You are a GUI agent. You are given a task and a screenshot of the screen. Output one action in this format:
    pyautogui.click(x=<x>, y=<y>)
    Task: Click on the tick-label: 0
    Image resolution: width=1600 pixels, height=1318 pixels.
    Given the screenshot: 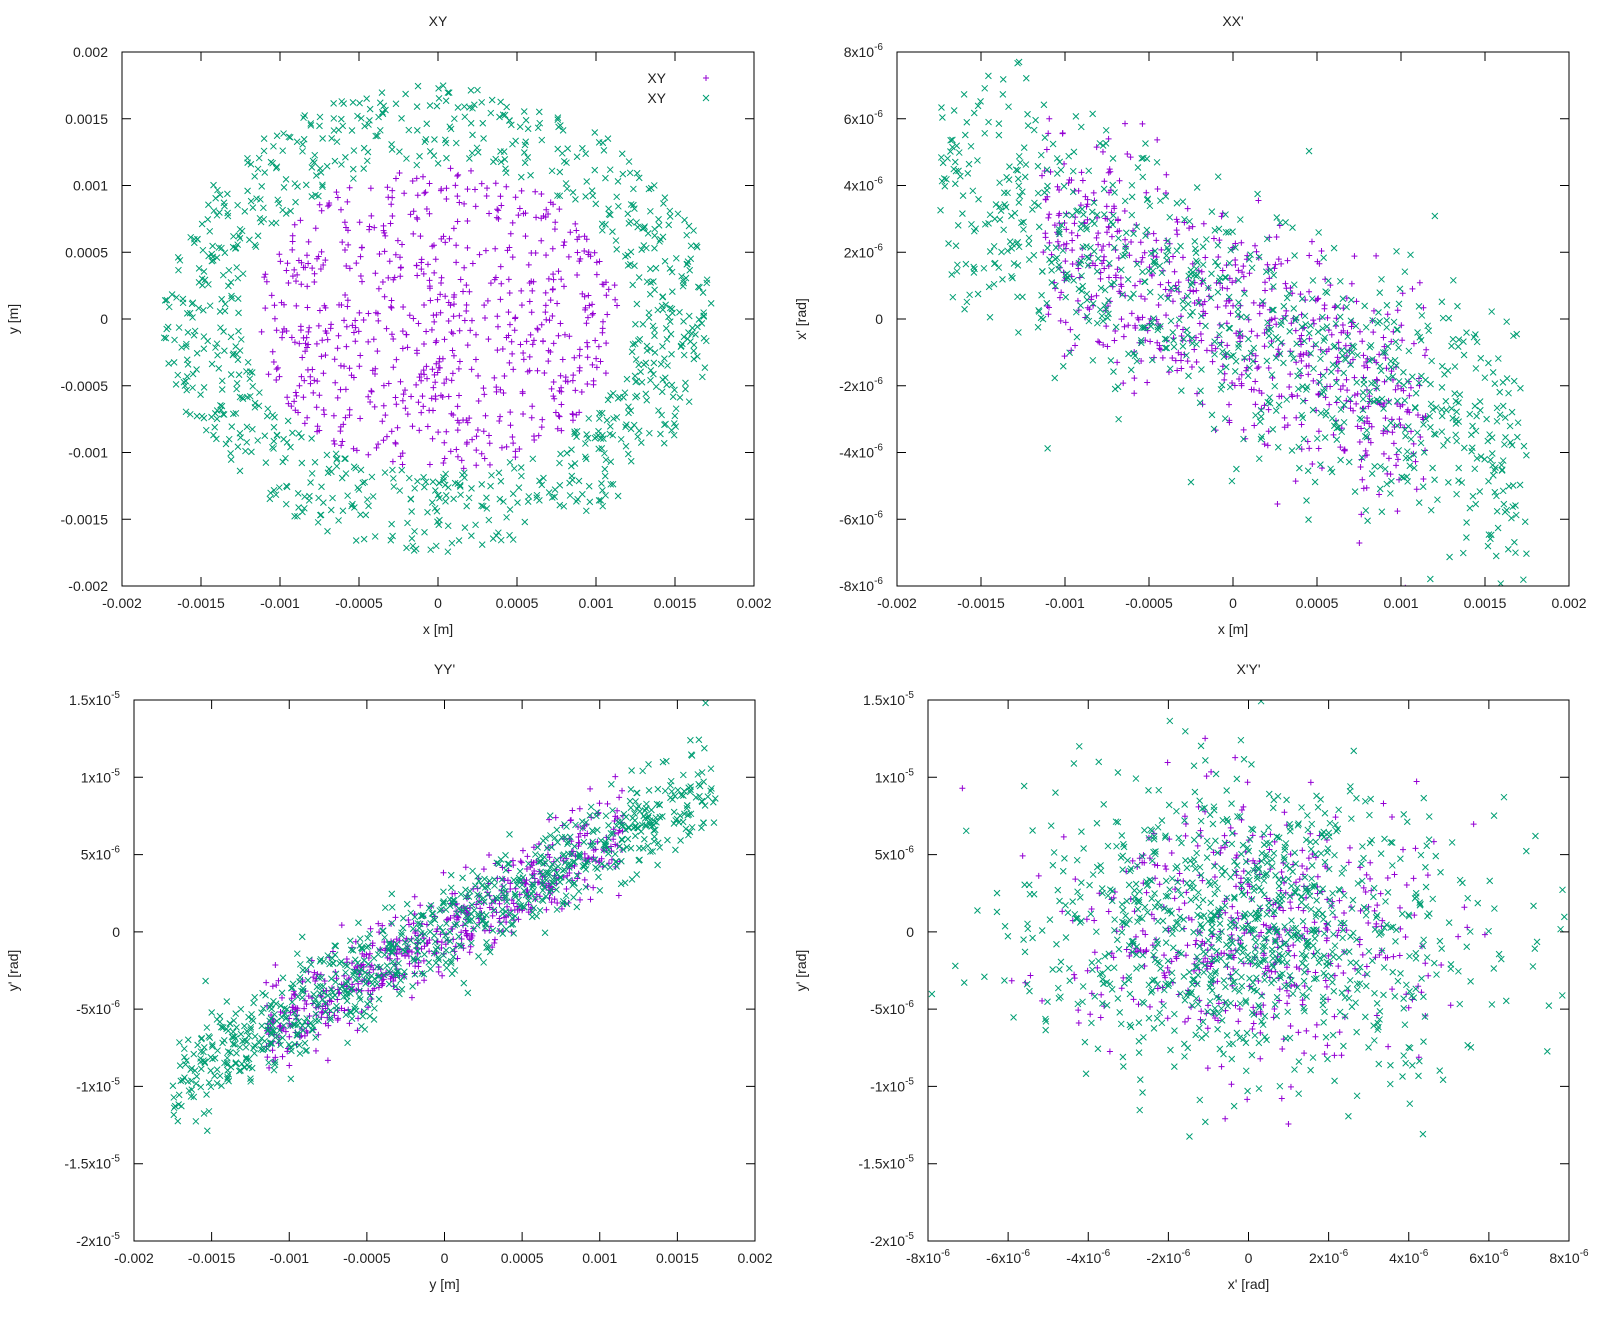 What is the action you would take?
    pyautogui.click(x=879, y=319)
    